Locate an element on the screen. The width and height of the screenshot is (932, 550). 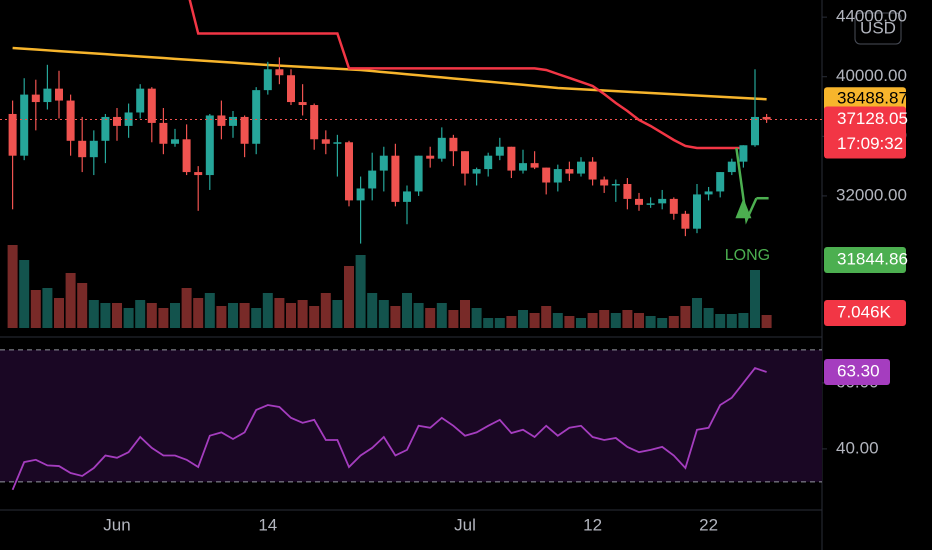
x-tick-label: Jul is located at coordinates (465, 524).